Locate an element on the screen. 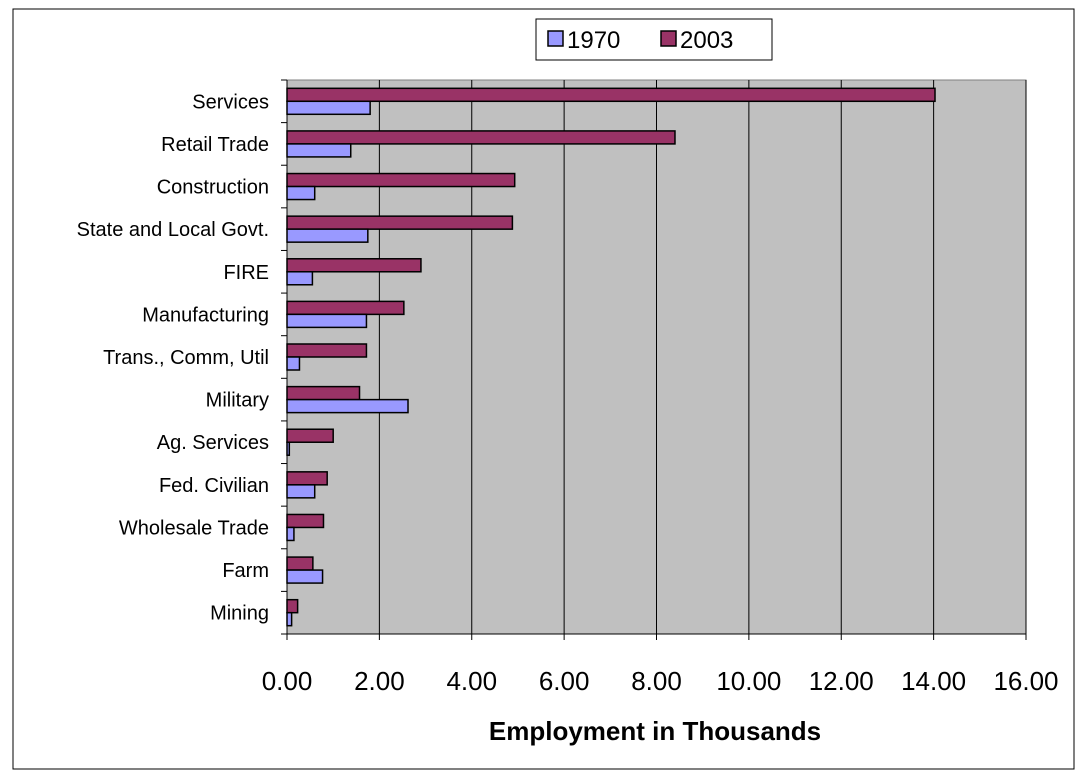 This screenshot has height=774, width=1082. category-label: Fed. Civilian is located at coordinates (214, 486).